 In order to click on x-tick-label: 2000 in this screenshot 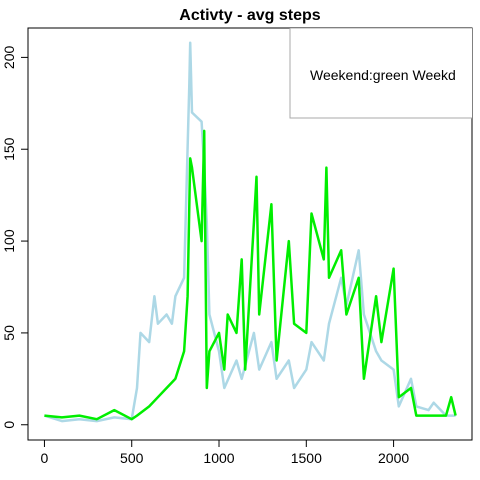, I will do `click(393, 458)`.